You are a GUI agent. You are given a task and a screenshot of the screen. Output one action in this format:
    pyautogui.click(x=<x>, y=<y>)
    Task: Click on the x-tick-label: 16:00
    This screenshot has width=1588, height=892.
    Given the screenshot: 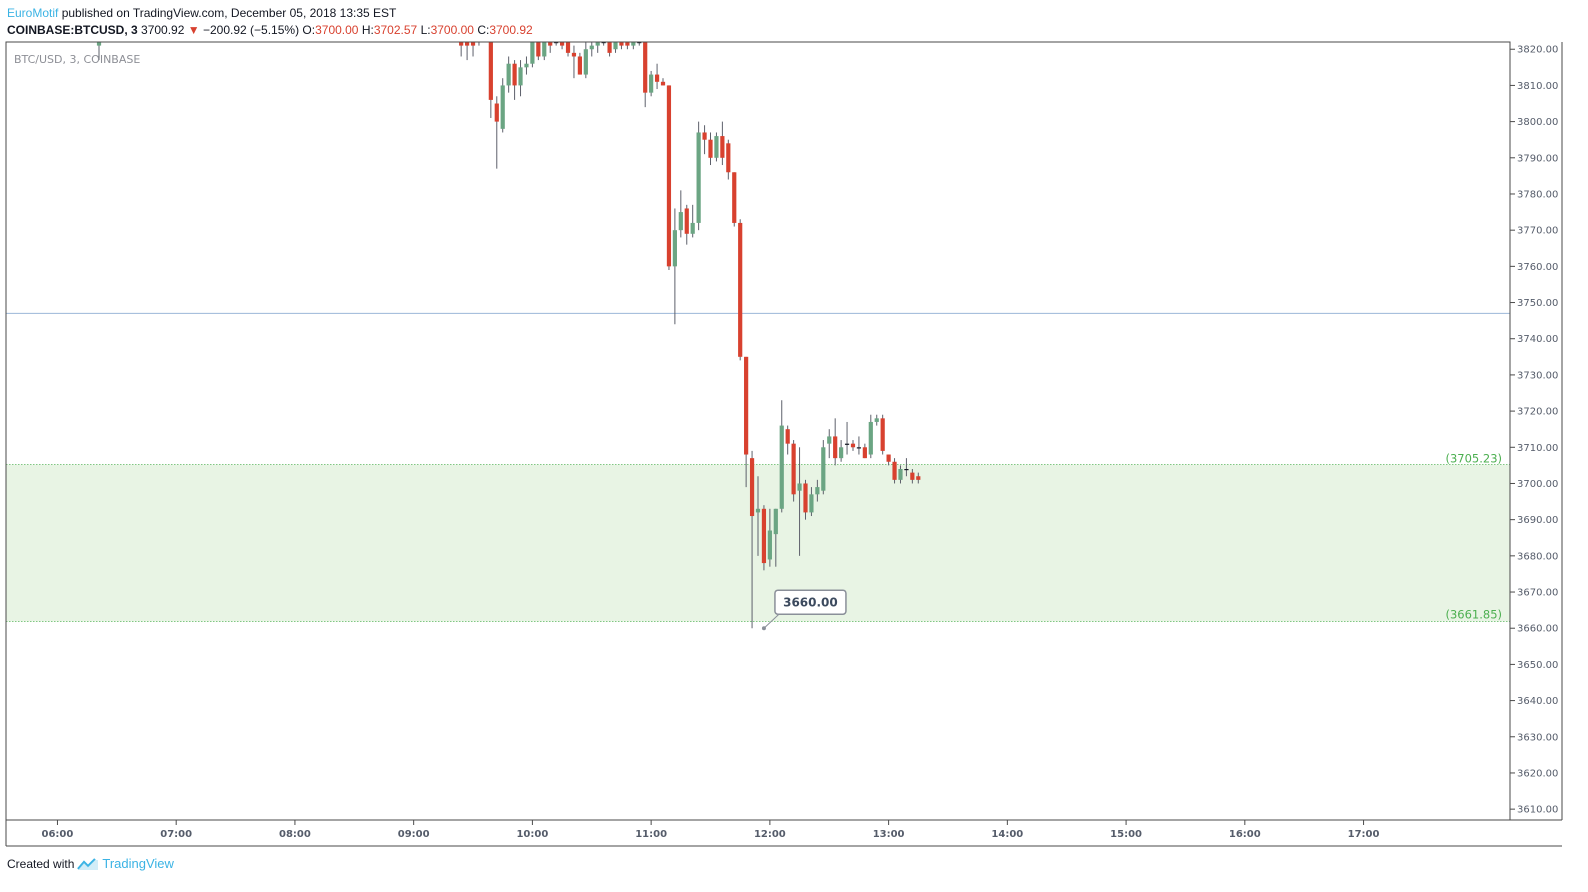 What is the action you would take?
    pyautogui.click(x=1245, y=834)
    